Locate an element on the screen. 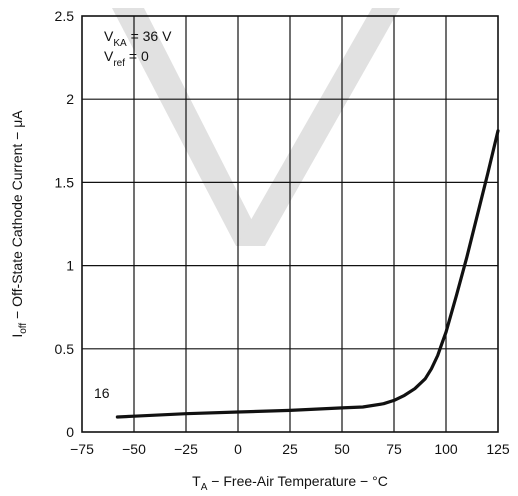  annotation-label: 16 is located at coordinates (102, 393).